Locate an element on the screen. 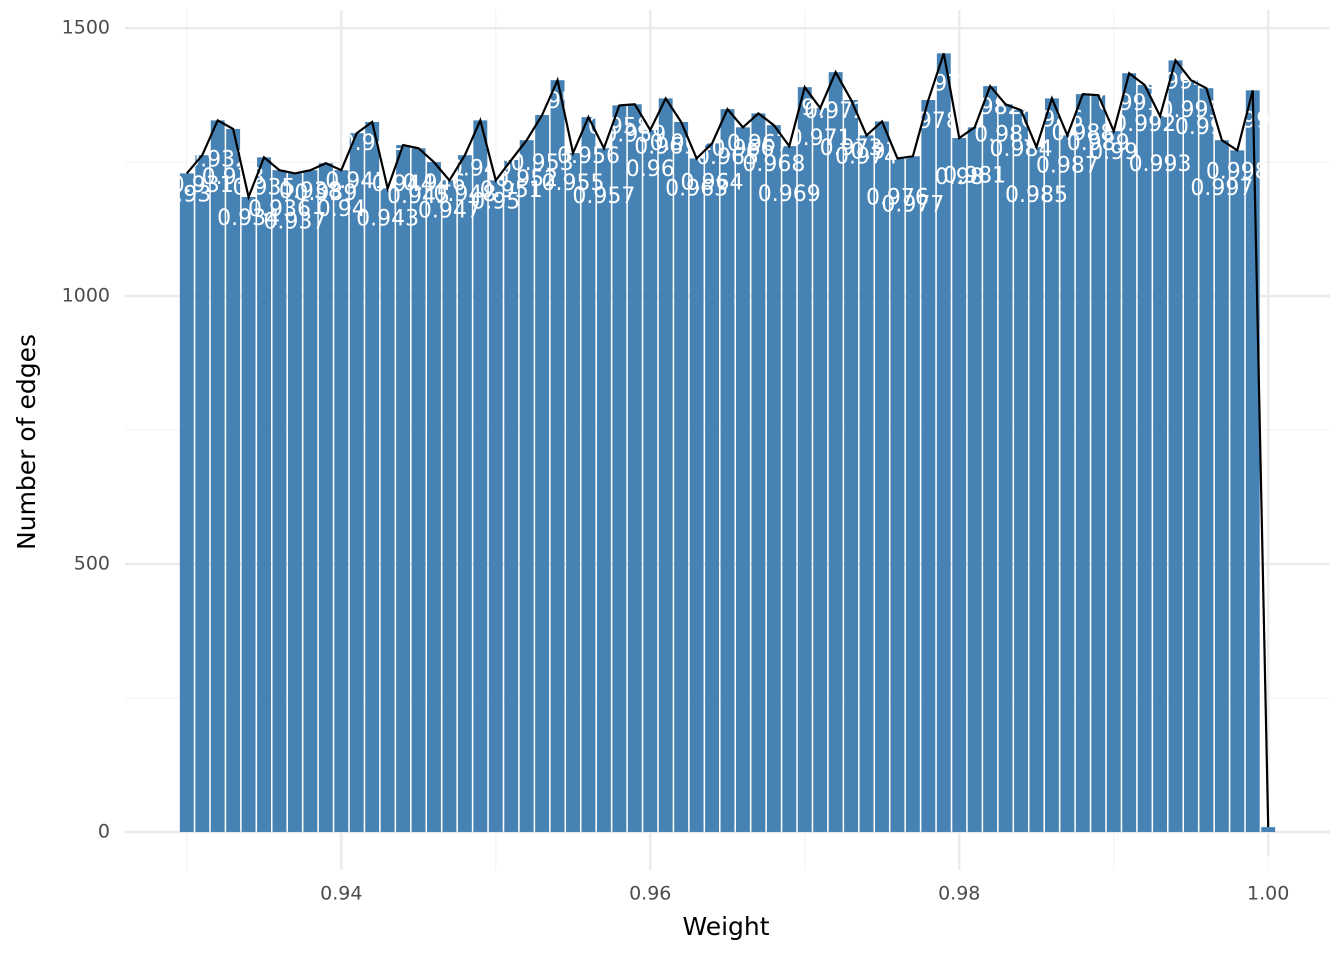  data-label: 0.997 is located at coordinates (1221, 188).